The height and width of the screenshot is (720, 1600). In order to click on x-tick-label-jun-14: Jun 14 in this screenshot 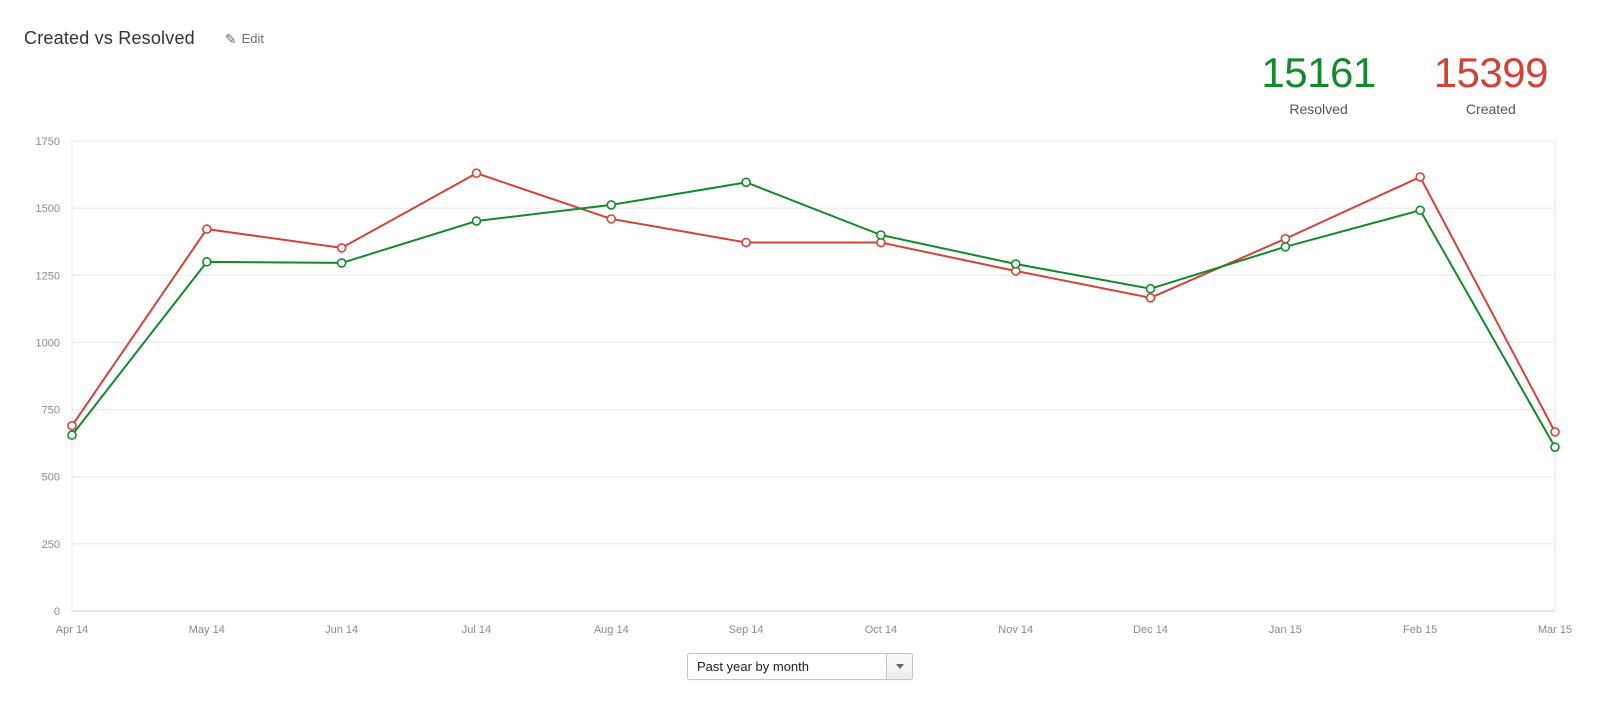, I will do `click(341, 630)`.